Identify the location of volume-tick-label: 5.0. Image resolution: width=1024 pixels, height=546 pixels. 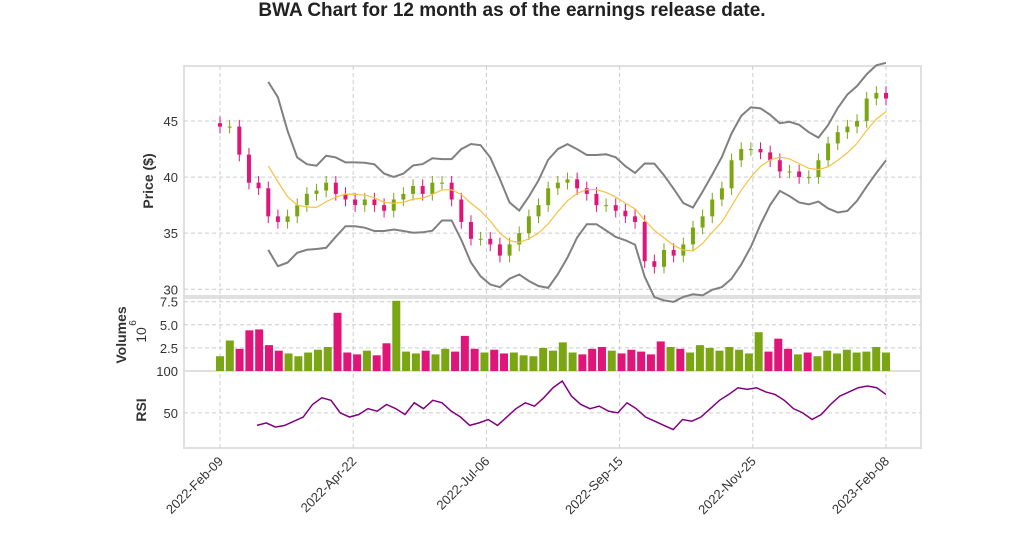
(169, 325).